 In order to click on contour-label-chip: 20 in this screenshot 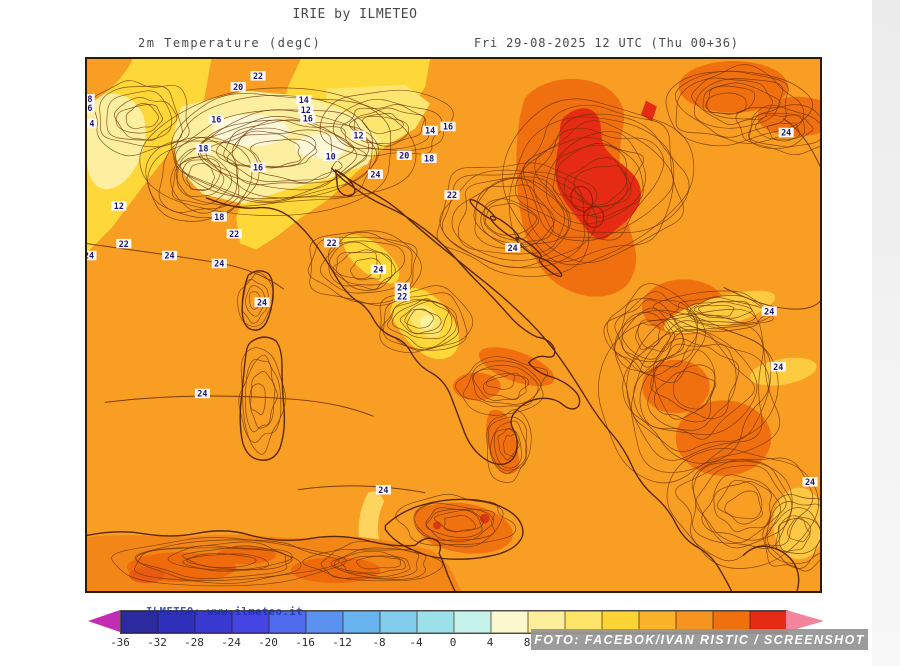, I will do `click(404, 155)`.